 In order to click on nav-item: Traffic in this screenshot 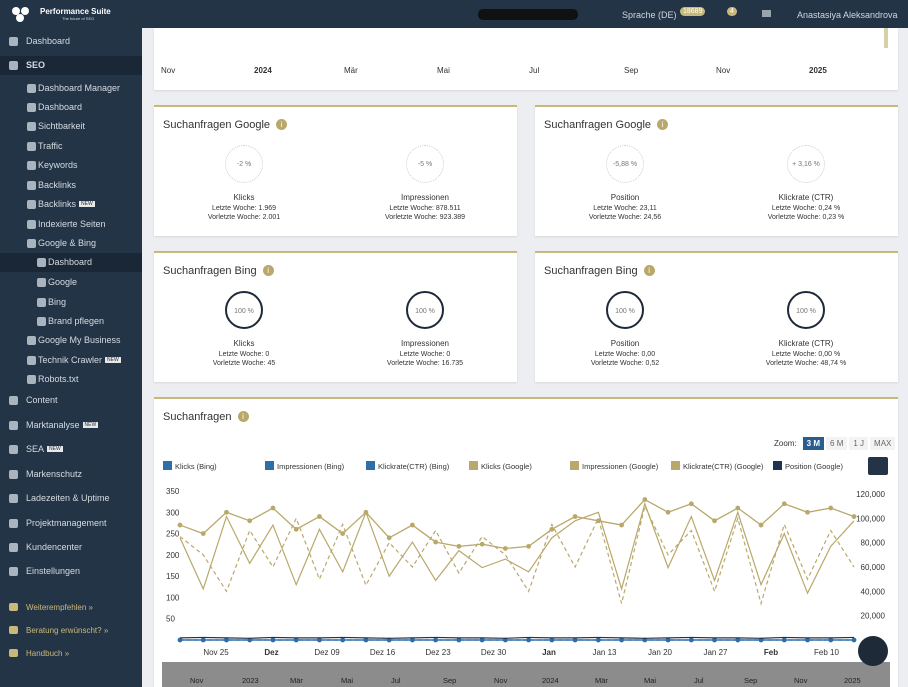, I will do `click(71, 146)`.